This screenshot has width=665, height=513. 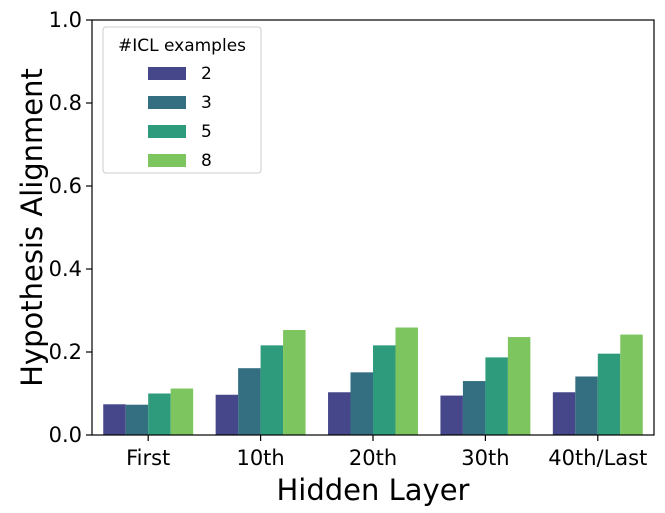 What do you see at coordinates (70, 227) in the screenshot?
I see `y-axis: 0.0 0.2 0.4 0.6 0.8 1.0` at bounding box center [70, 227].